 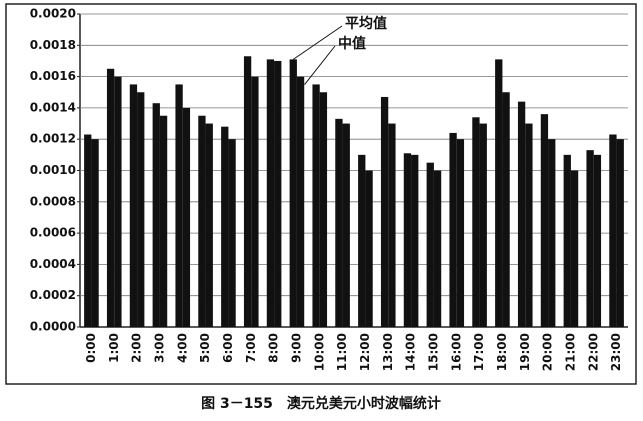 What do you see at coordinates (228, 348) in the screenshot?
I see `x-tick-label: 6:00` at bounding box center [228, 348].